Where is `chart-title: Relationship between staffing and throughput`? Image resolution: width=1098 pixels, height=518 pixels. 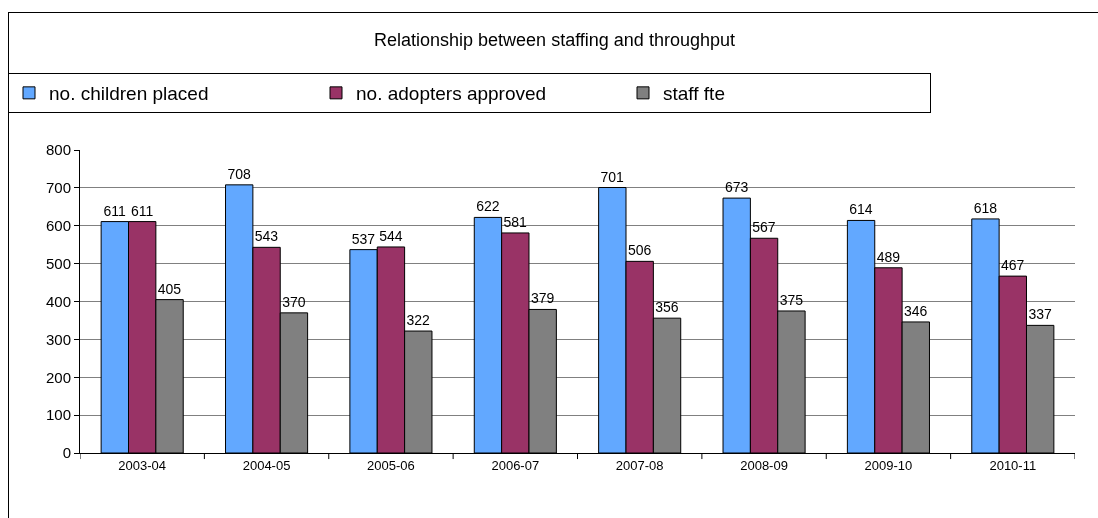 chart-title: Relationship between staffing and throughput is located at coordinates (554, 40).